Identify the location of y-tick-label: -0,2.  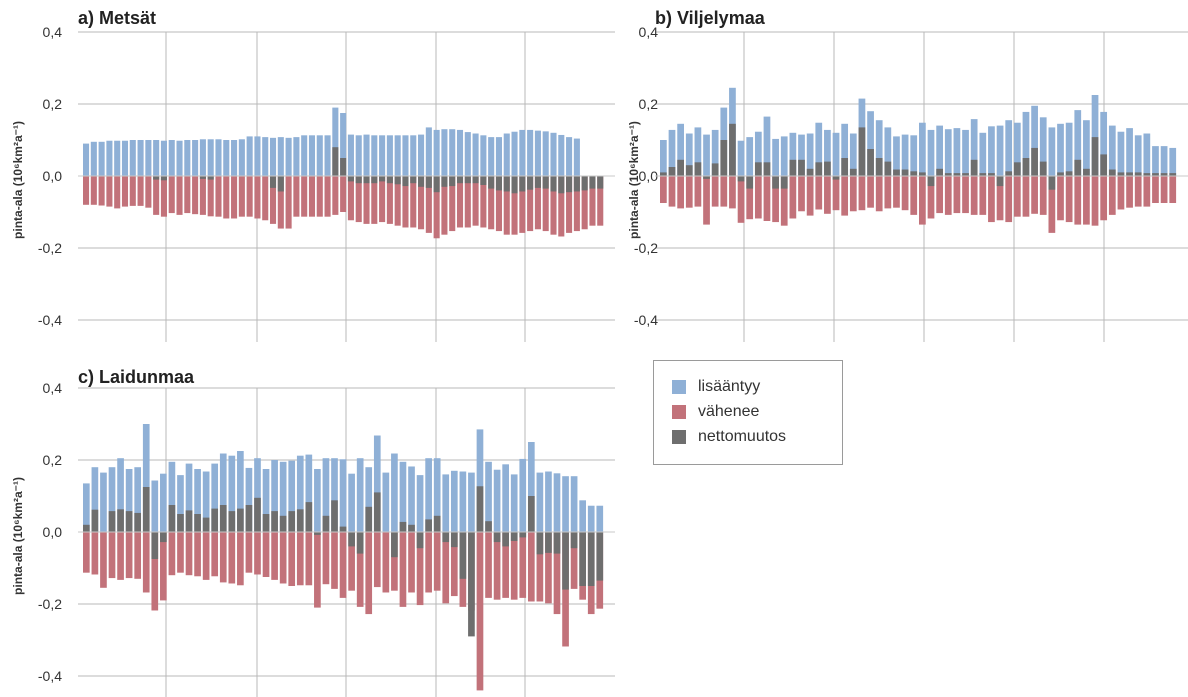
(50, 604).